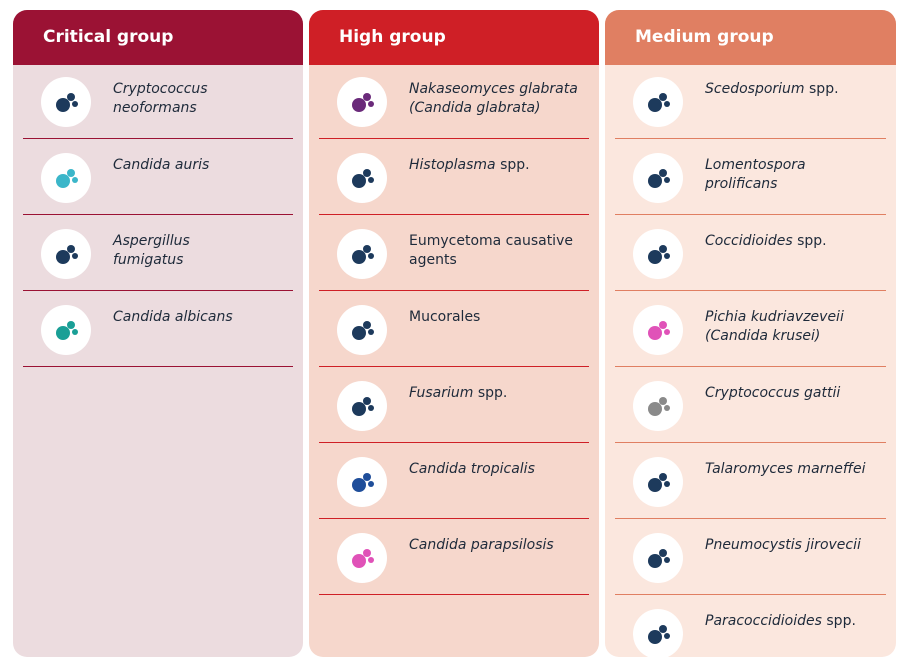  I want to click on pathogen-species: Talaromyces marneffei, so click(785, 469).